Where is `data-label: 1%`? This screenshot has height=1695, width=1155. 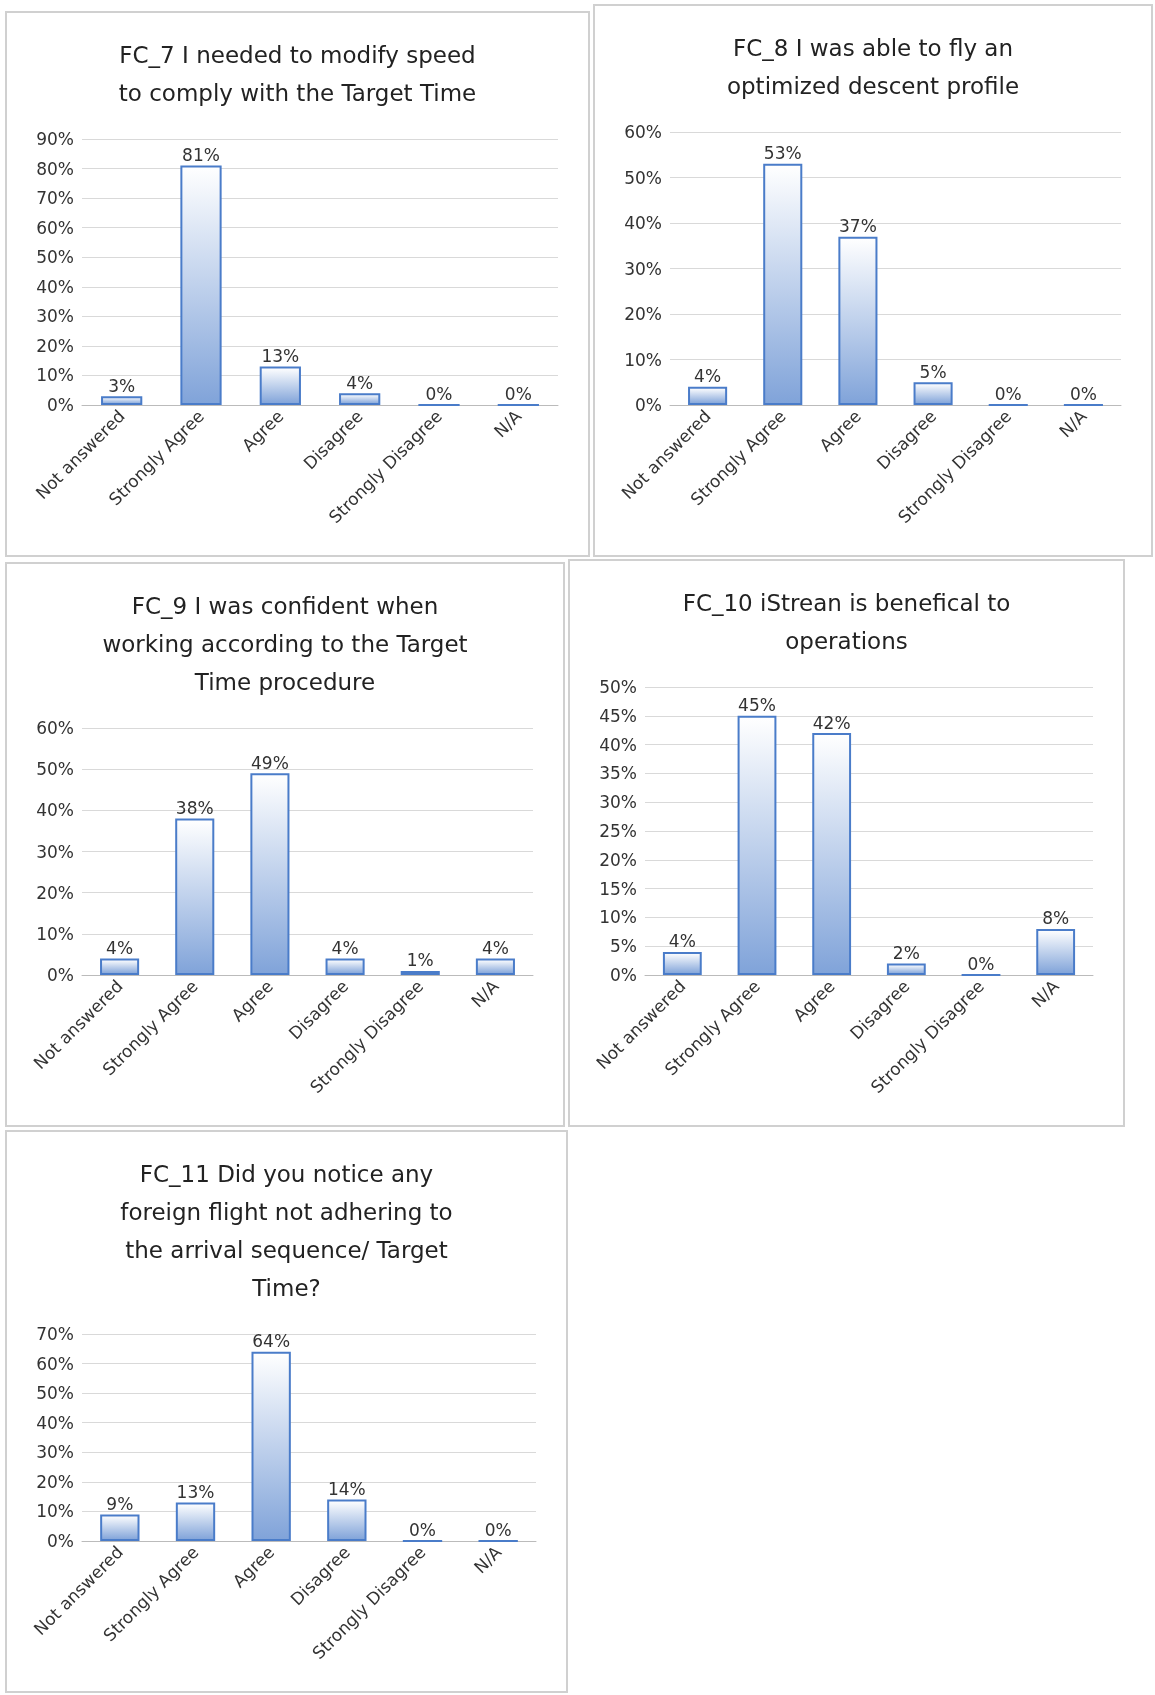
data-label: 1% is located at coordinates (420, 960).